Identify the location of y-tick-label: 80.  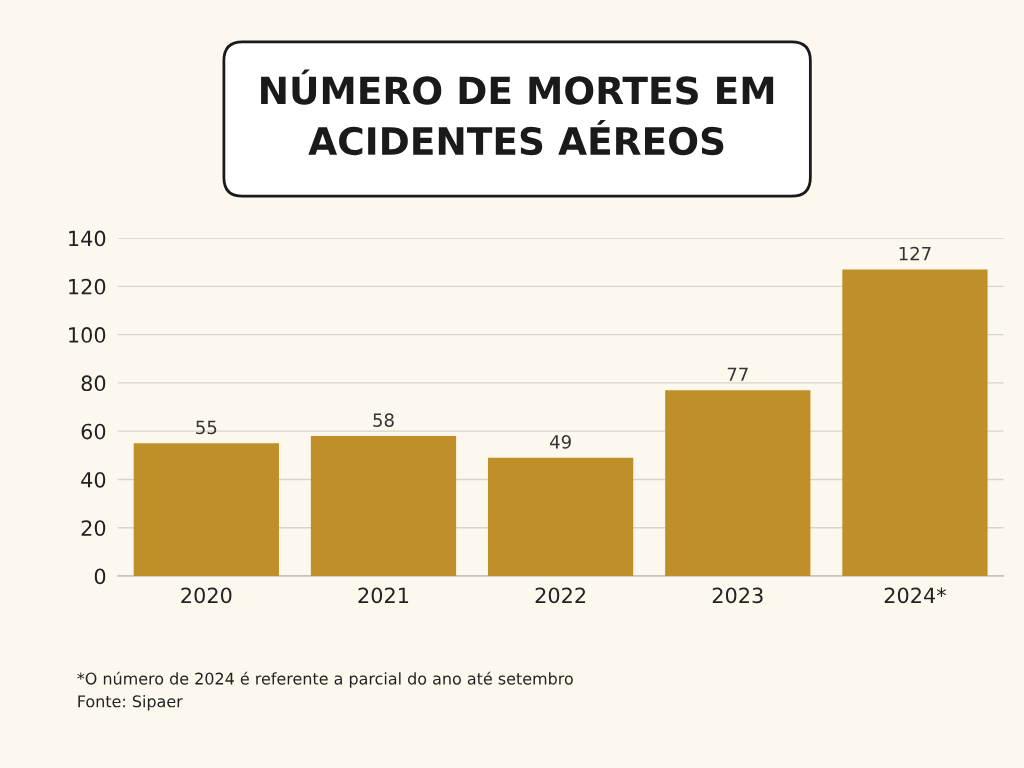
(93, 383).